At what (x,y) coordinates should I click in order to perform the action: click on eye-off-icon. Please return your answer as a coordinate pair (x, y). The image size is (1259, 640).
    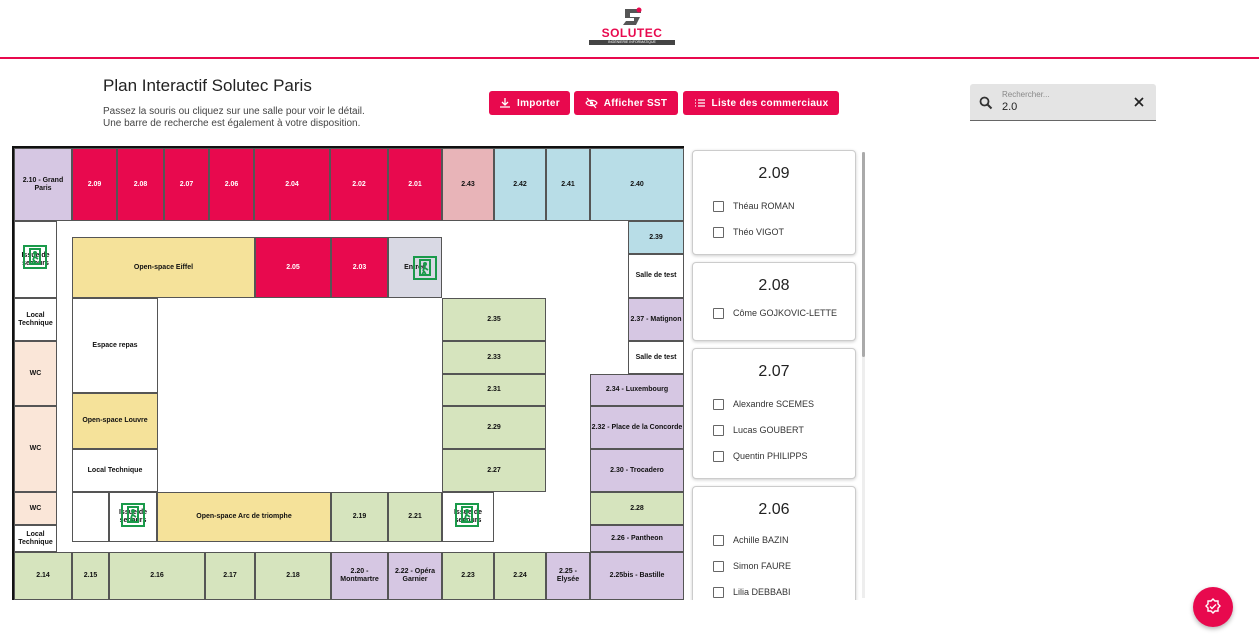
    Looking at the image, I should click on (591, 103).